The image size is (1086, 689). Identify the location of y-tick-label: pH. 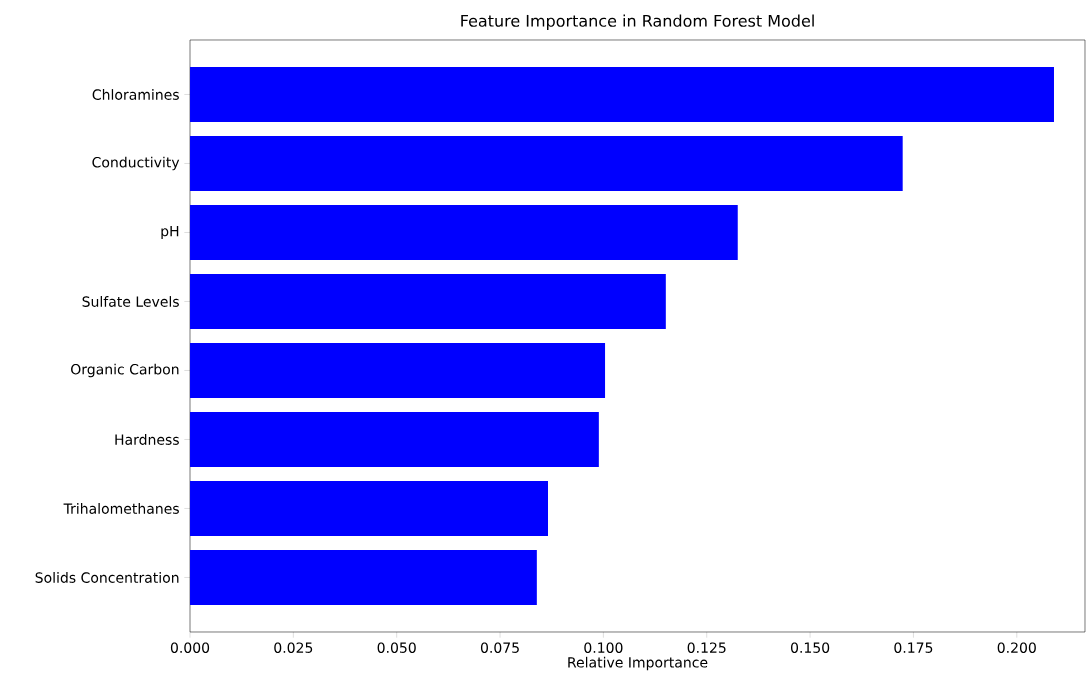
(170, 232).